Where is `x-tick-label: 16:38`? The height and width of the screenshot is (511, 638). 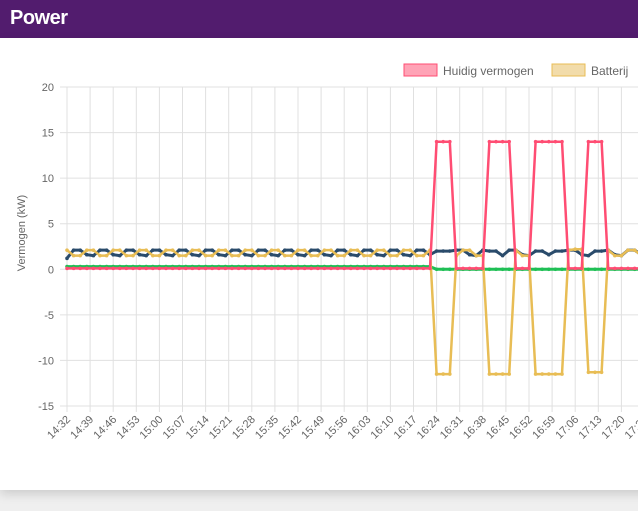 x-tick-label: 16:38 is located at coordinates (475, 428).